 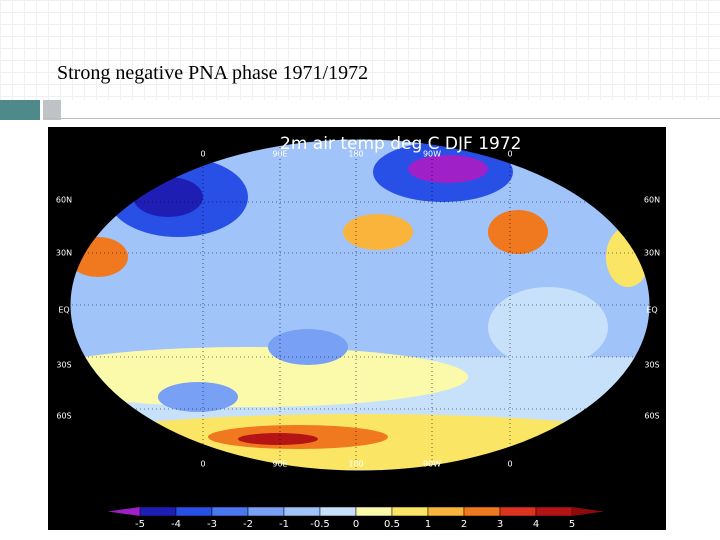 I want to click on colorbar-label: 5, so click(x=572, y=524).